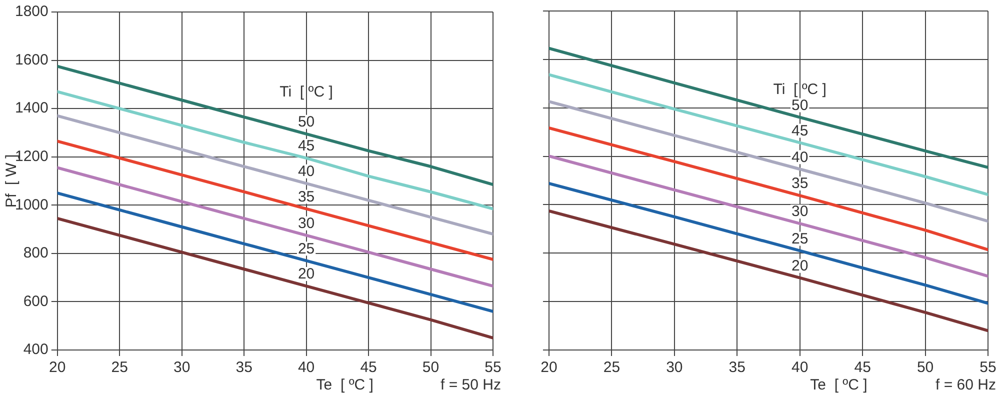 The width and height of the screenshot is (1000, 399). I want to click on y-tick-label: 400, so click(35, 349).